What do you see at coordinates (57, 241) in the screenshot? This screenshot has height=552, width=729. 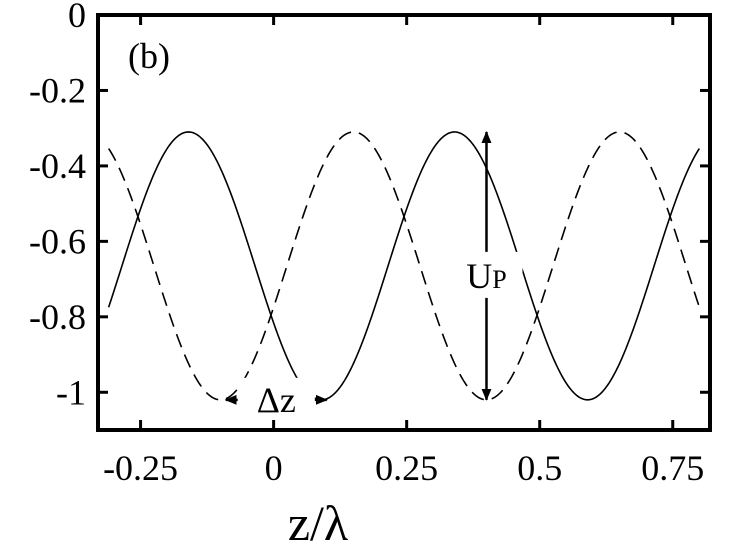 I see `y-tick-label: -0.6` at bounding box center [57, 241].